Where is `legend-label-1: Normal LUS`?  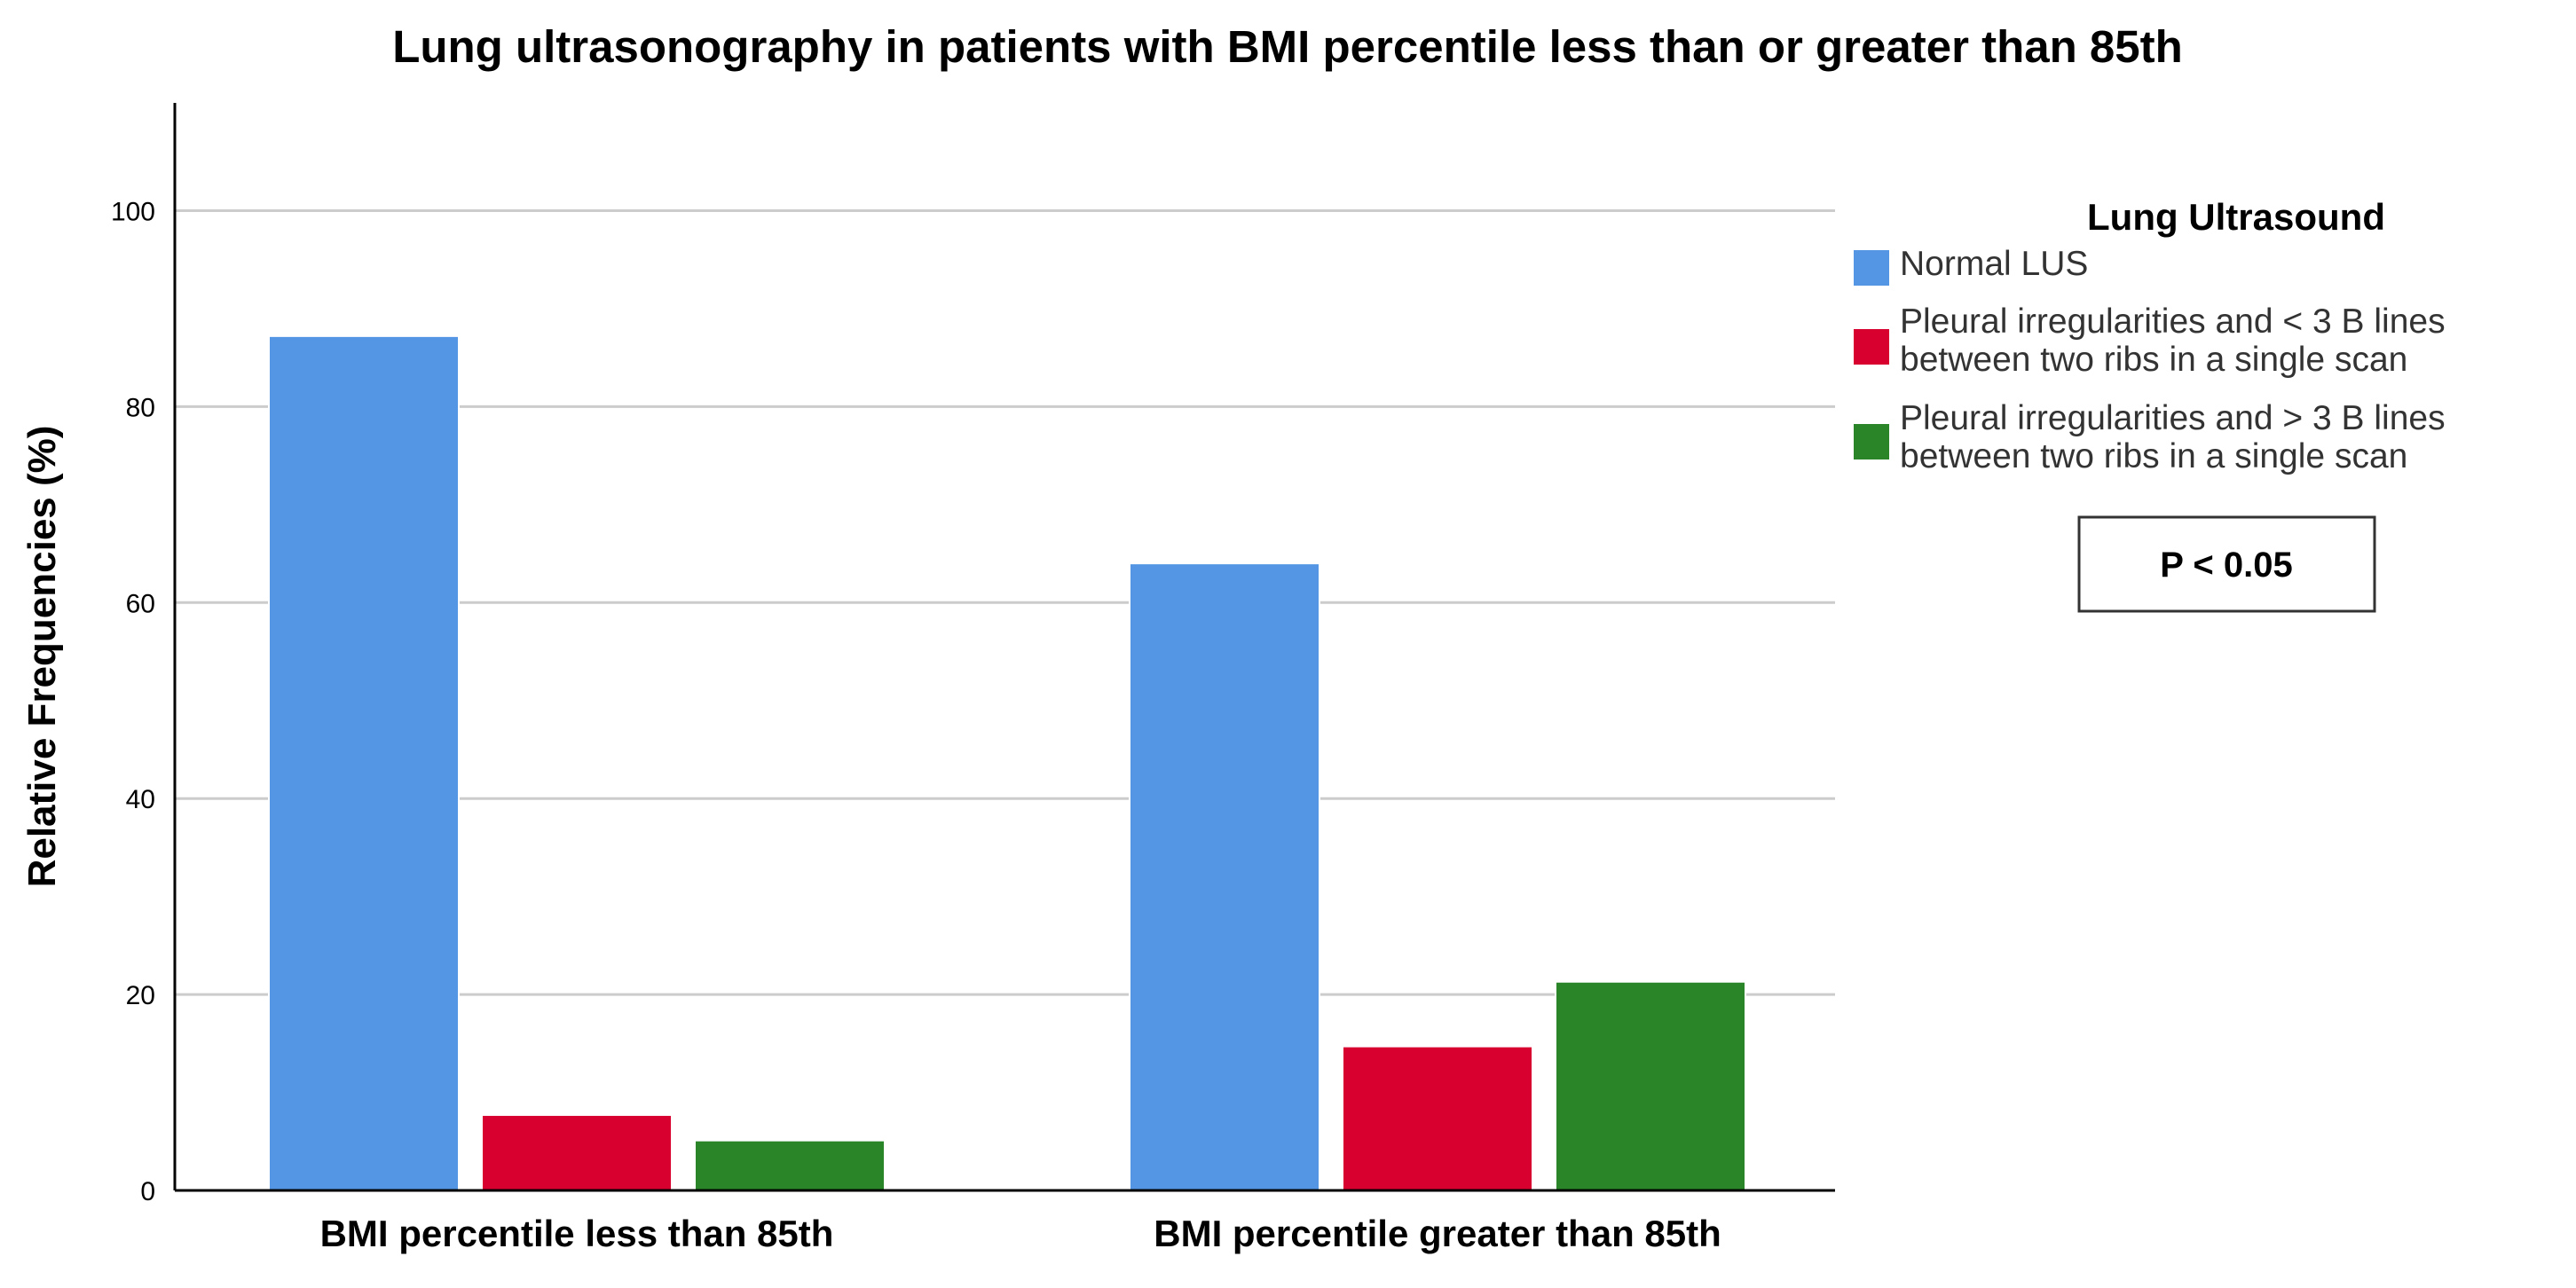
legend-label-1: Normal LUS is located at coordinates (1994, 264).